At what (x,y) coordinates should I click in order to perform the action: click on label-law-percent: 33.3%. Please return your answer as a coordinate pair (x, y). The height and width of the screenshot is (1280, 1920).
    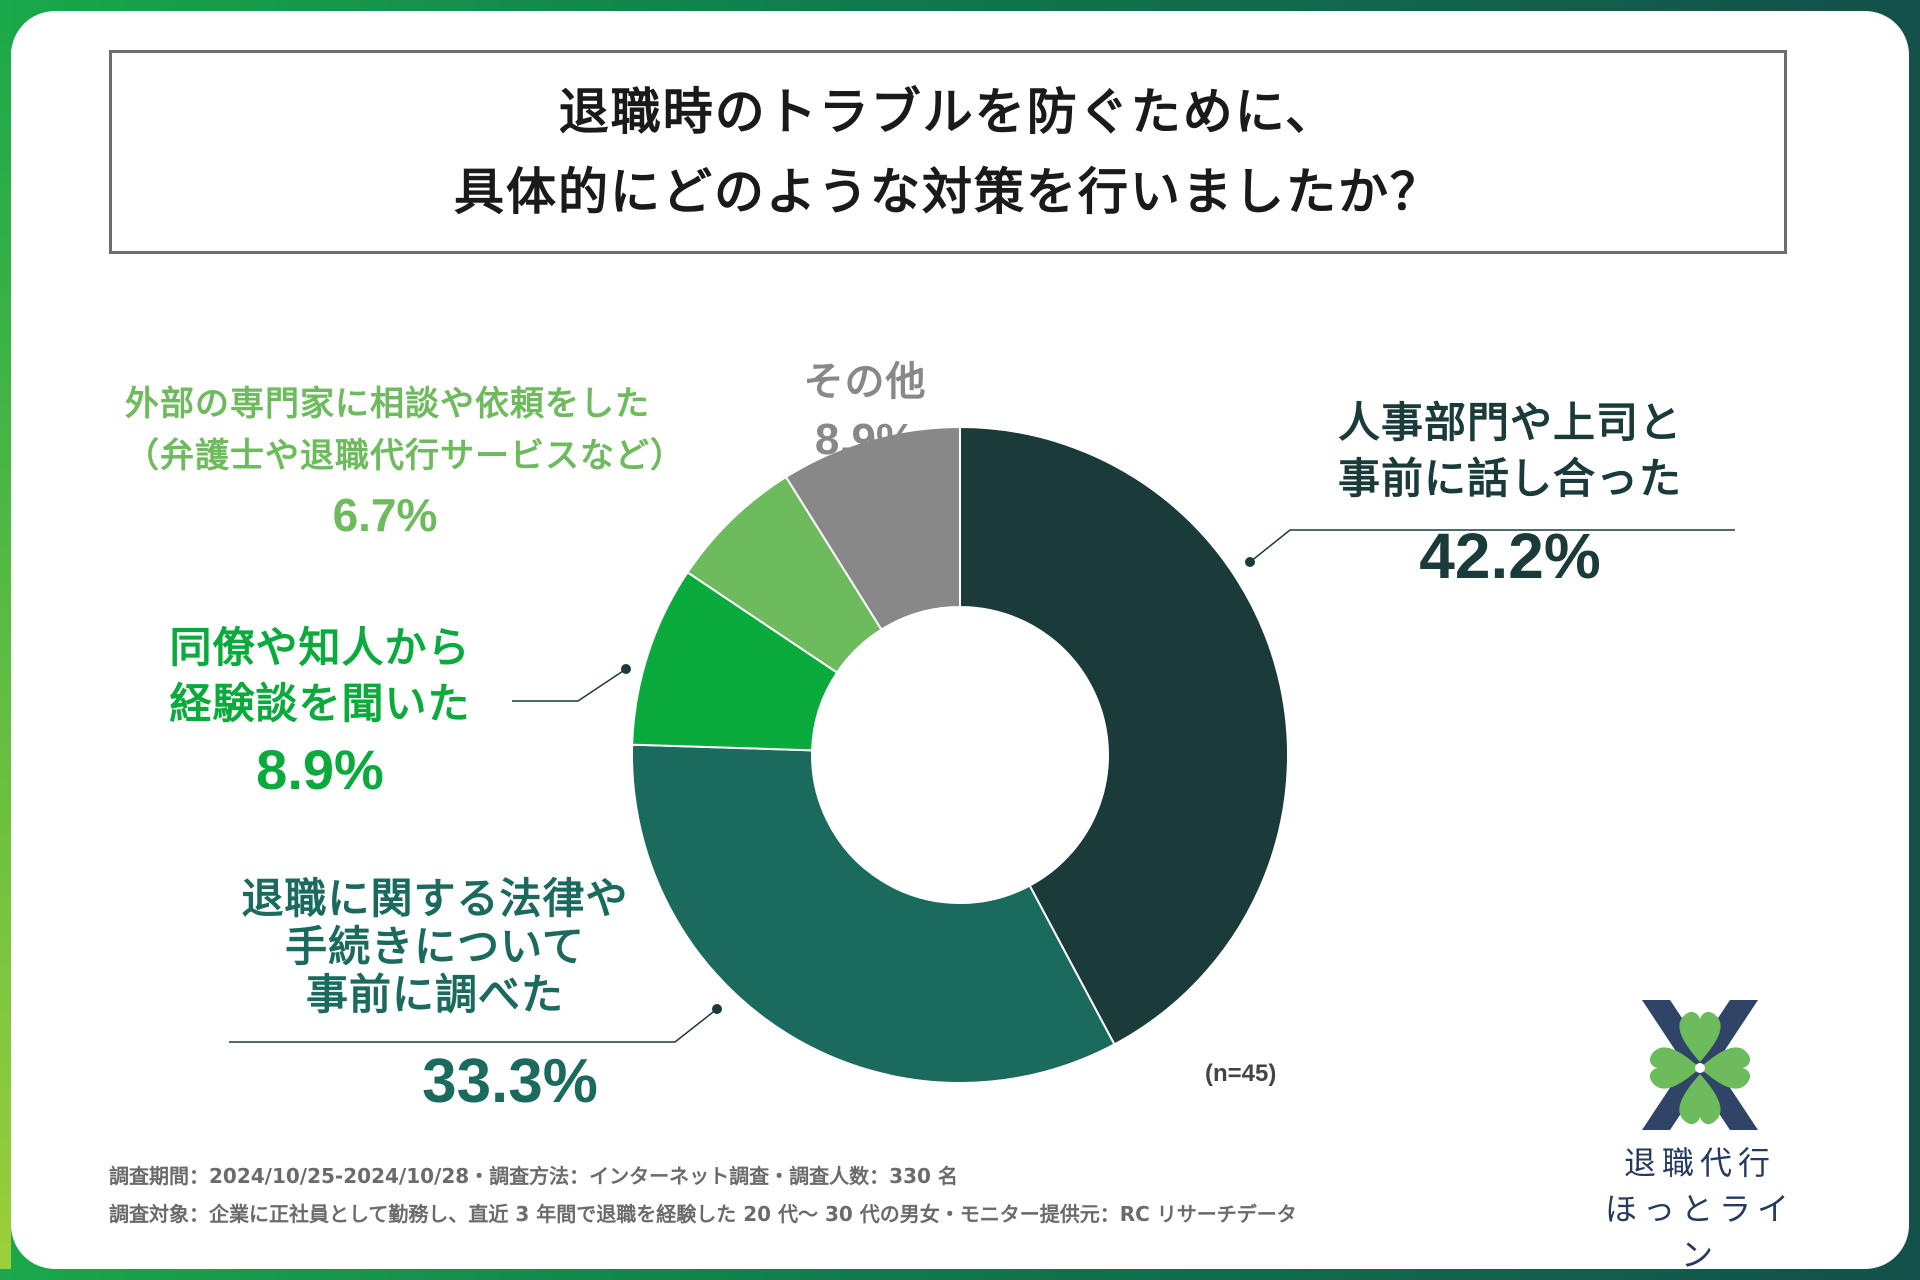
    Looking at the image, I should click on (510, 1081).